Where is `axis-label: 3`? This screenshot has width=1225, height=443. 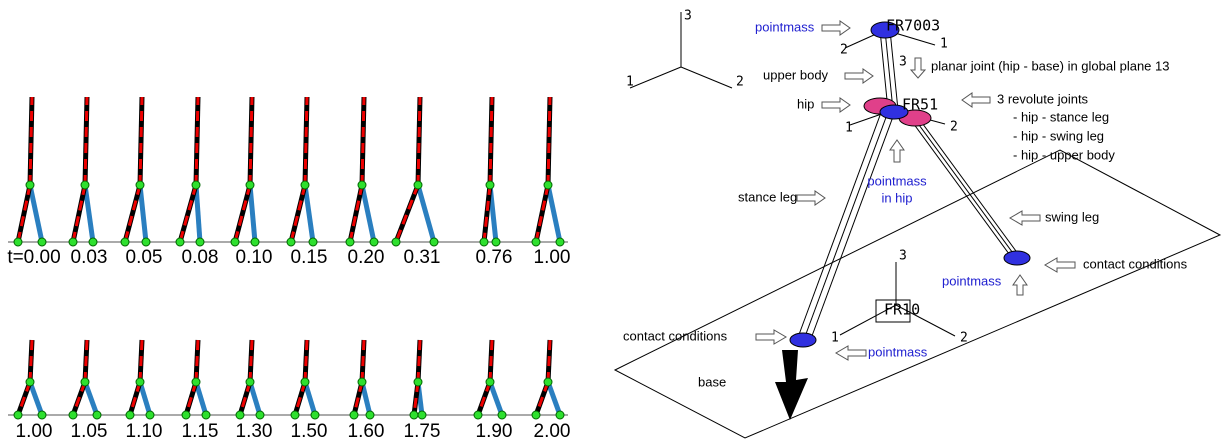
axis-label: 3 is located at coordinates (688, 16).